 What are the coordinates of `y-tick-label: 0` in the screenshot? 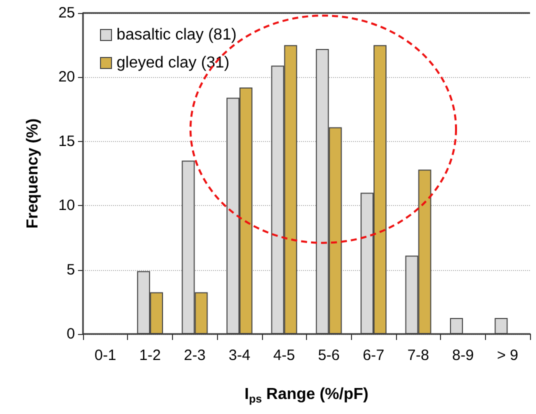 It's located at (70, 334).